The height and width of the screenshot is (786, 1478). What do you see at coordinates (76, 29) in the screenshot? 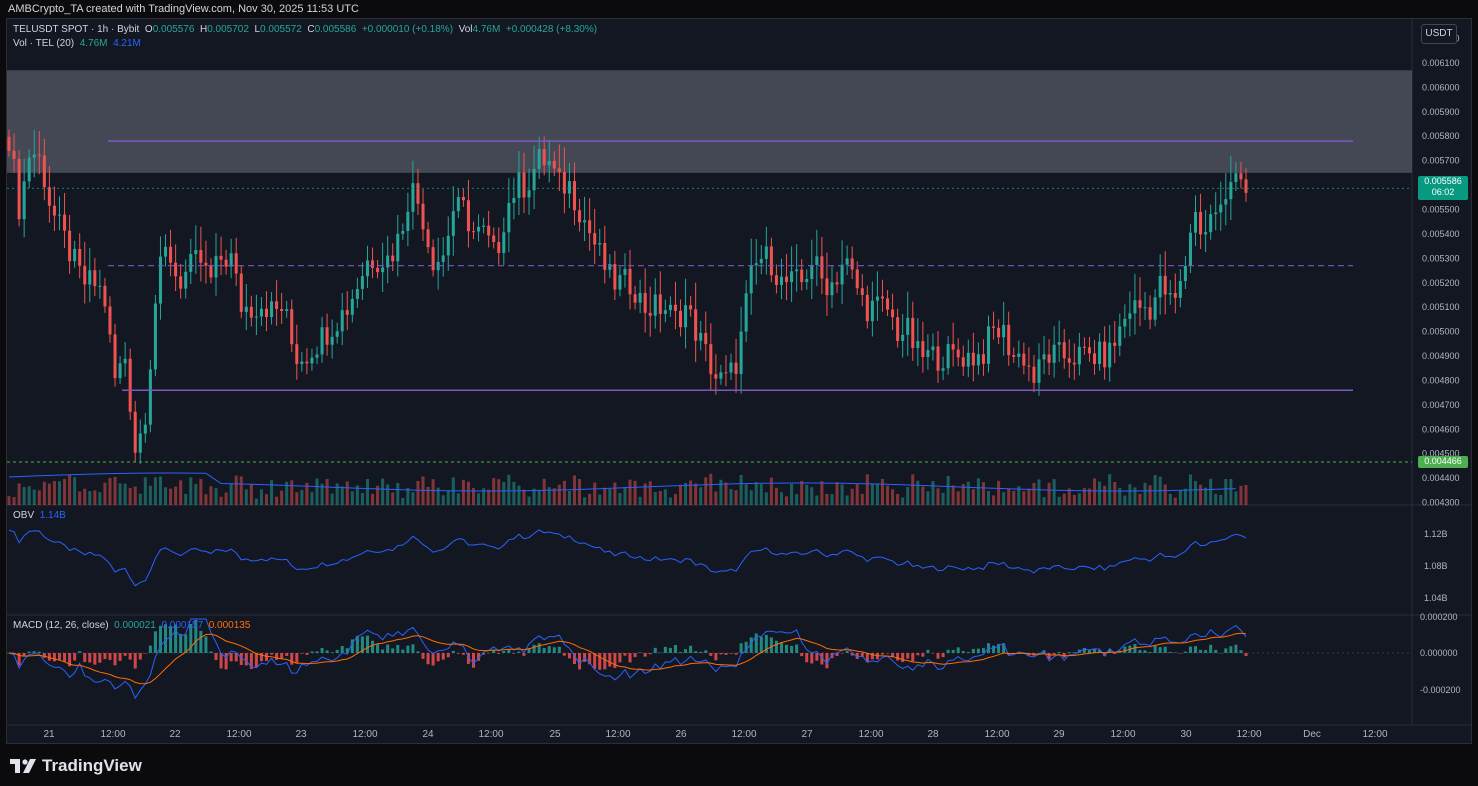
I see `symbol-name: TELUSDT SPOT · 1h · Bybit` at bounding box center [76, 29].